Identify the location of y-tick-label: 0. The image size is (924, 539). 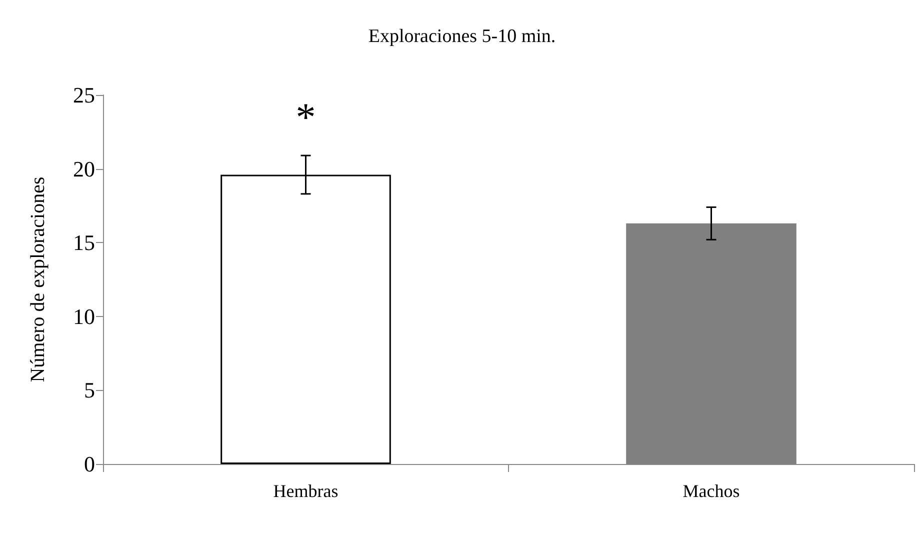
(89, 464).